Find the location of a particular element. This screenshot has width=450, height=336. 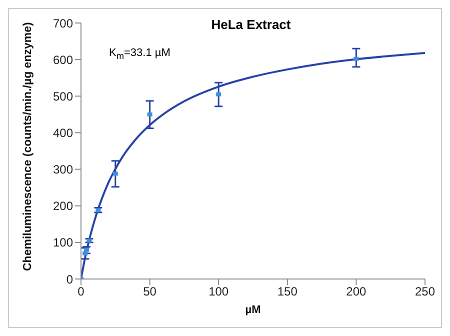

x-tick-label: 100 is located at coordinates (218, 291).